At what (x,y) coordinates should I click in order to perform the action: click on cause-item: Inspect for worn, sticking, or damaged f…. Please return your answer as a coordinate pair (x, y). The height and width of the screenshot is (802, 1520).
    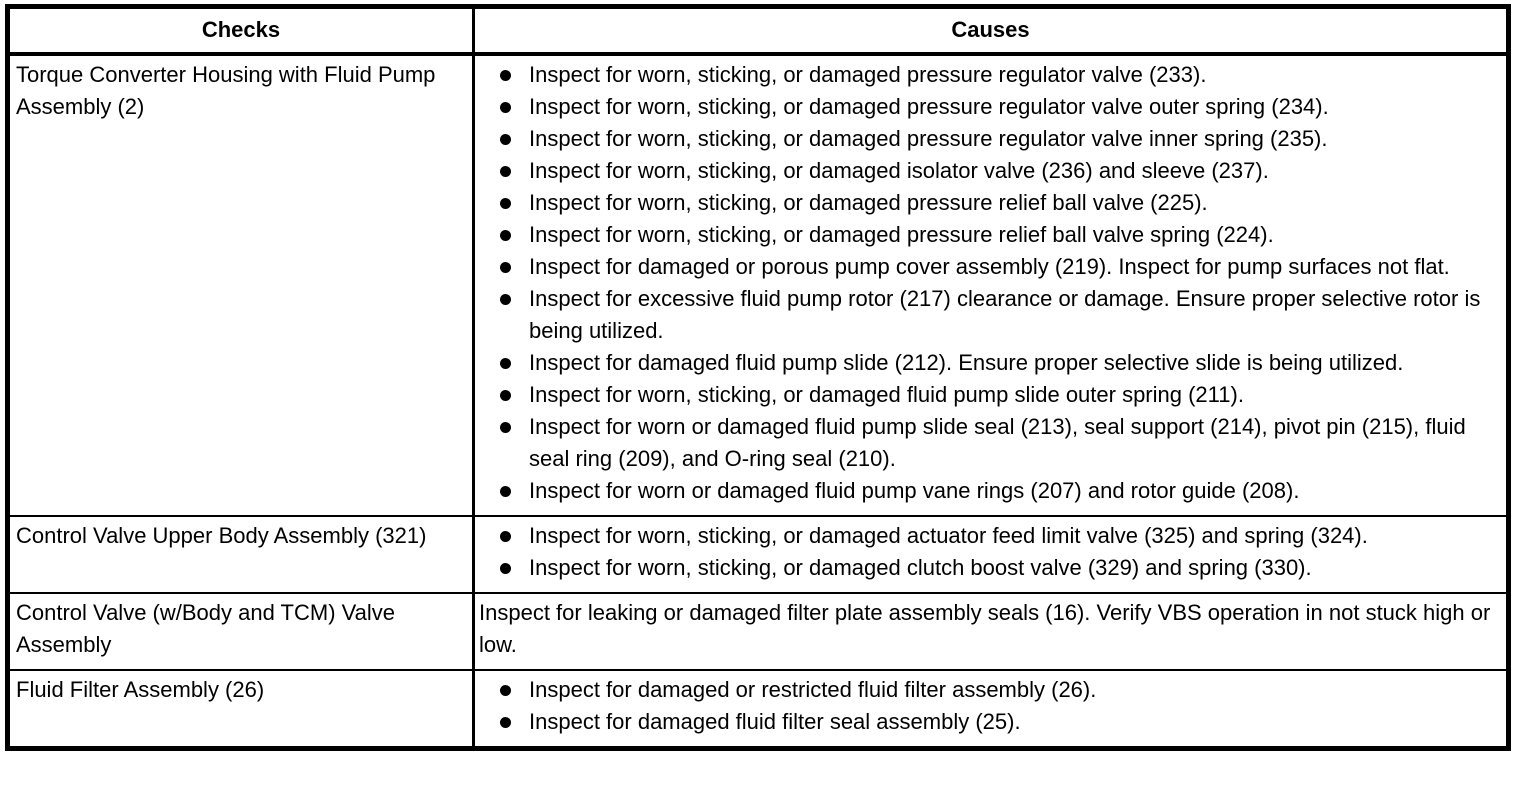
    Looking at the image, I should click on (985, 395).